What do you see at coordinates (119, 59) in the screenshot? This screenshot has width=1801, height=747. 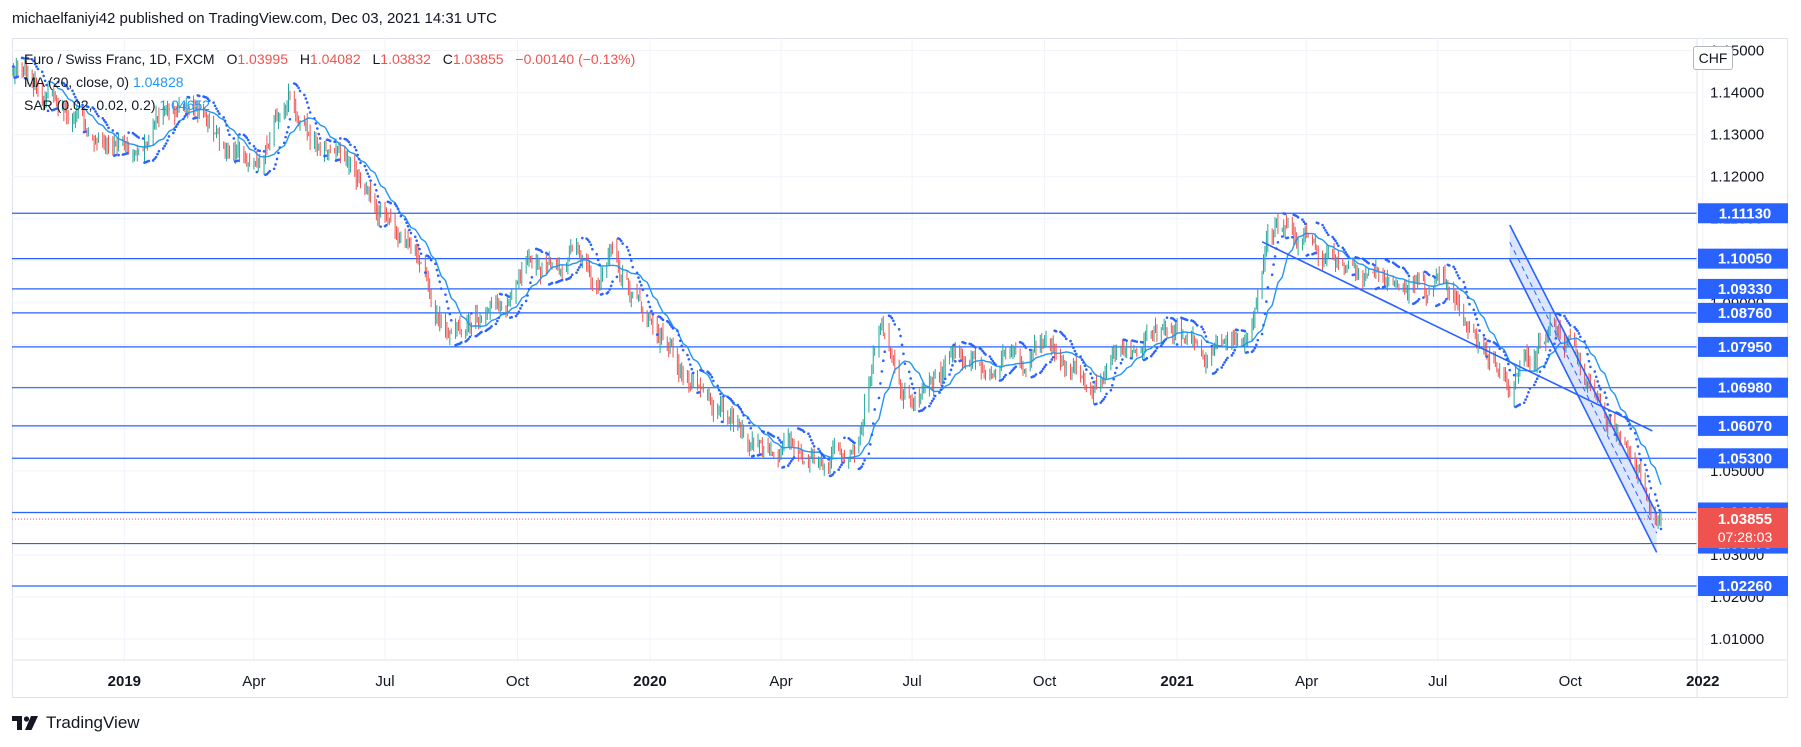 I see `symbol-label: Euro / Swiss Franc, 1D, FXCM` at bounding box center [119, 59].